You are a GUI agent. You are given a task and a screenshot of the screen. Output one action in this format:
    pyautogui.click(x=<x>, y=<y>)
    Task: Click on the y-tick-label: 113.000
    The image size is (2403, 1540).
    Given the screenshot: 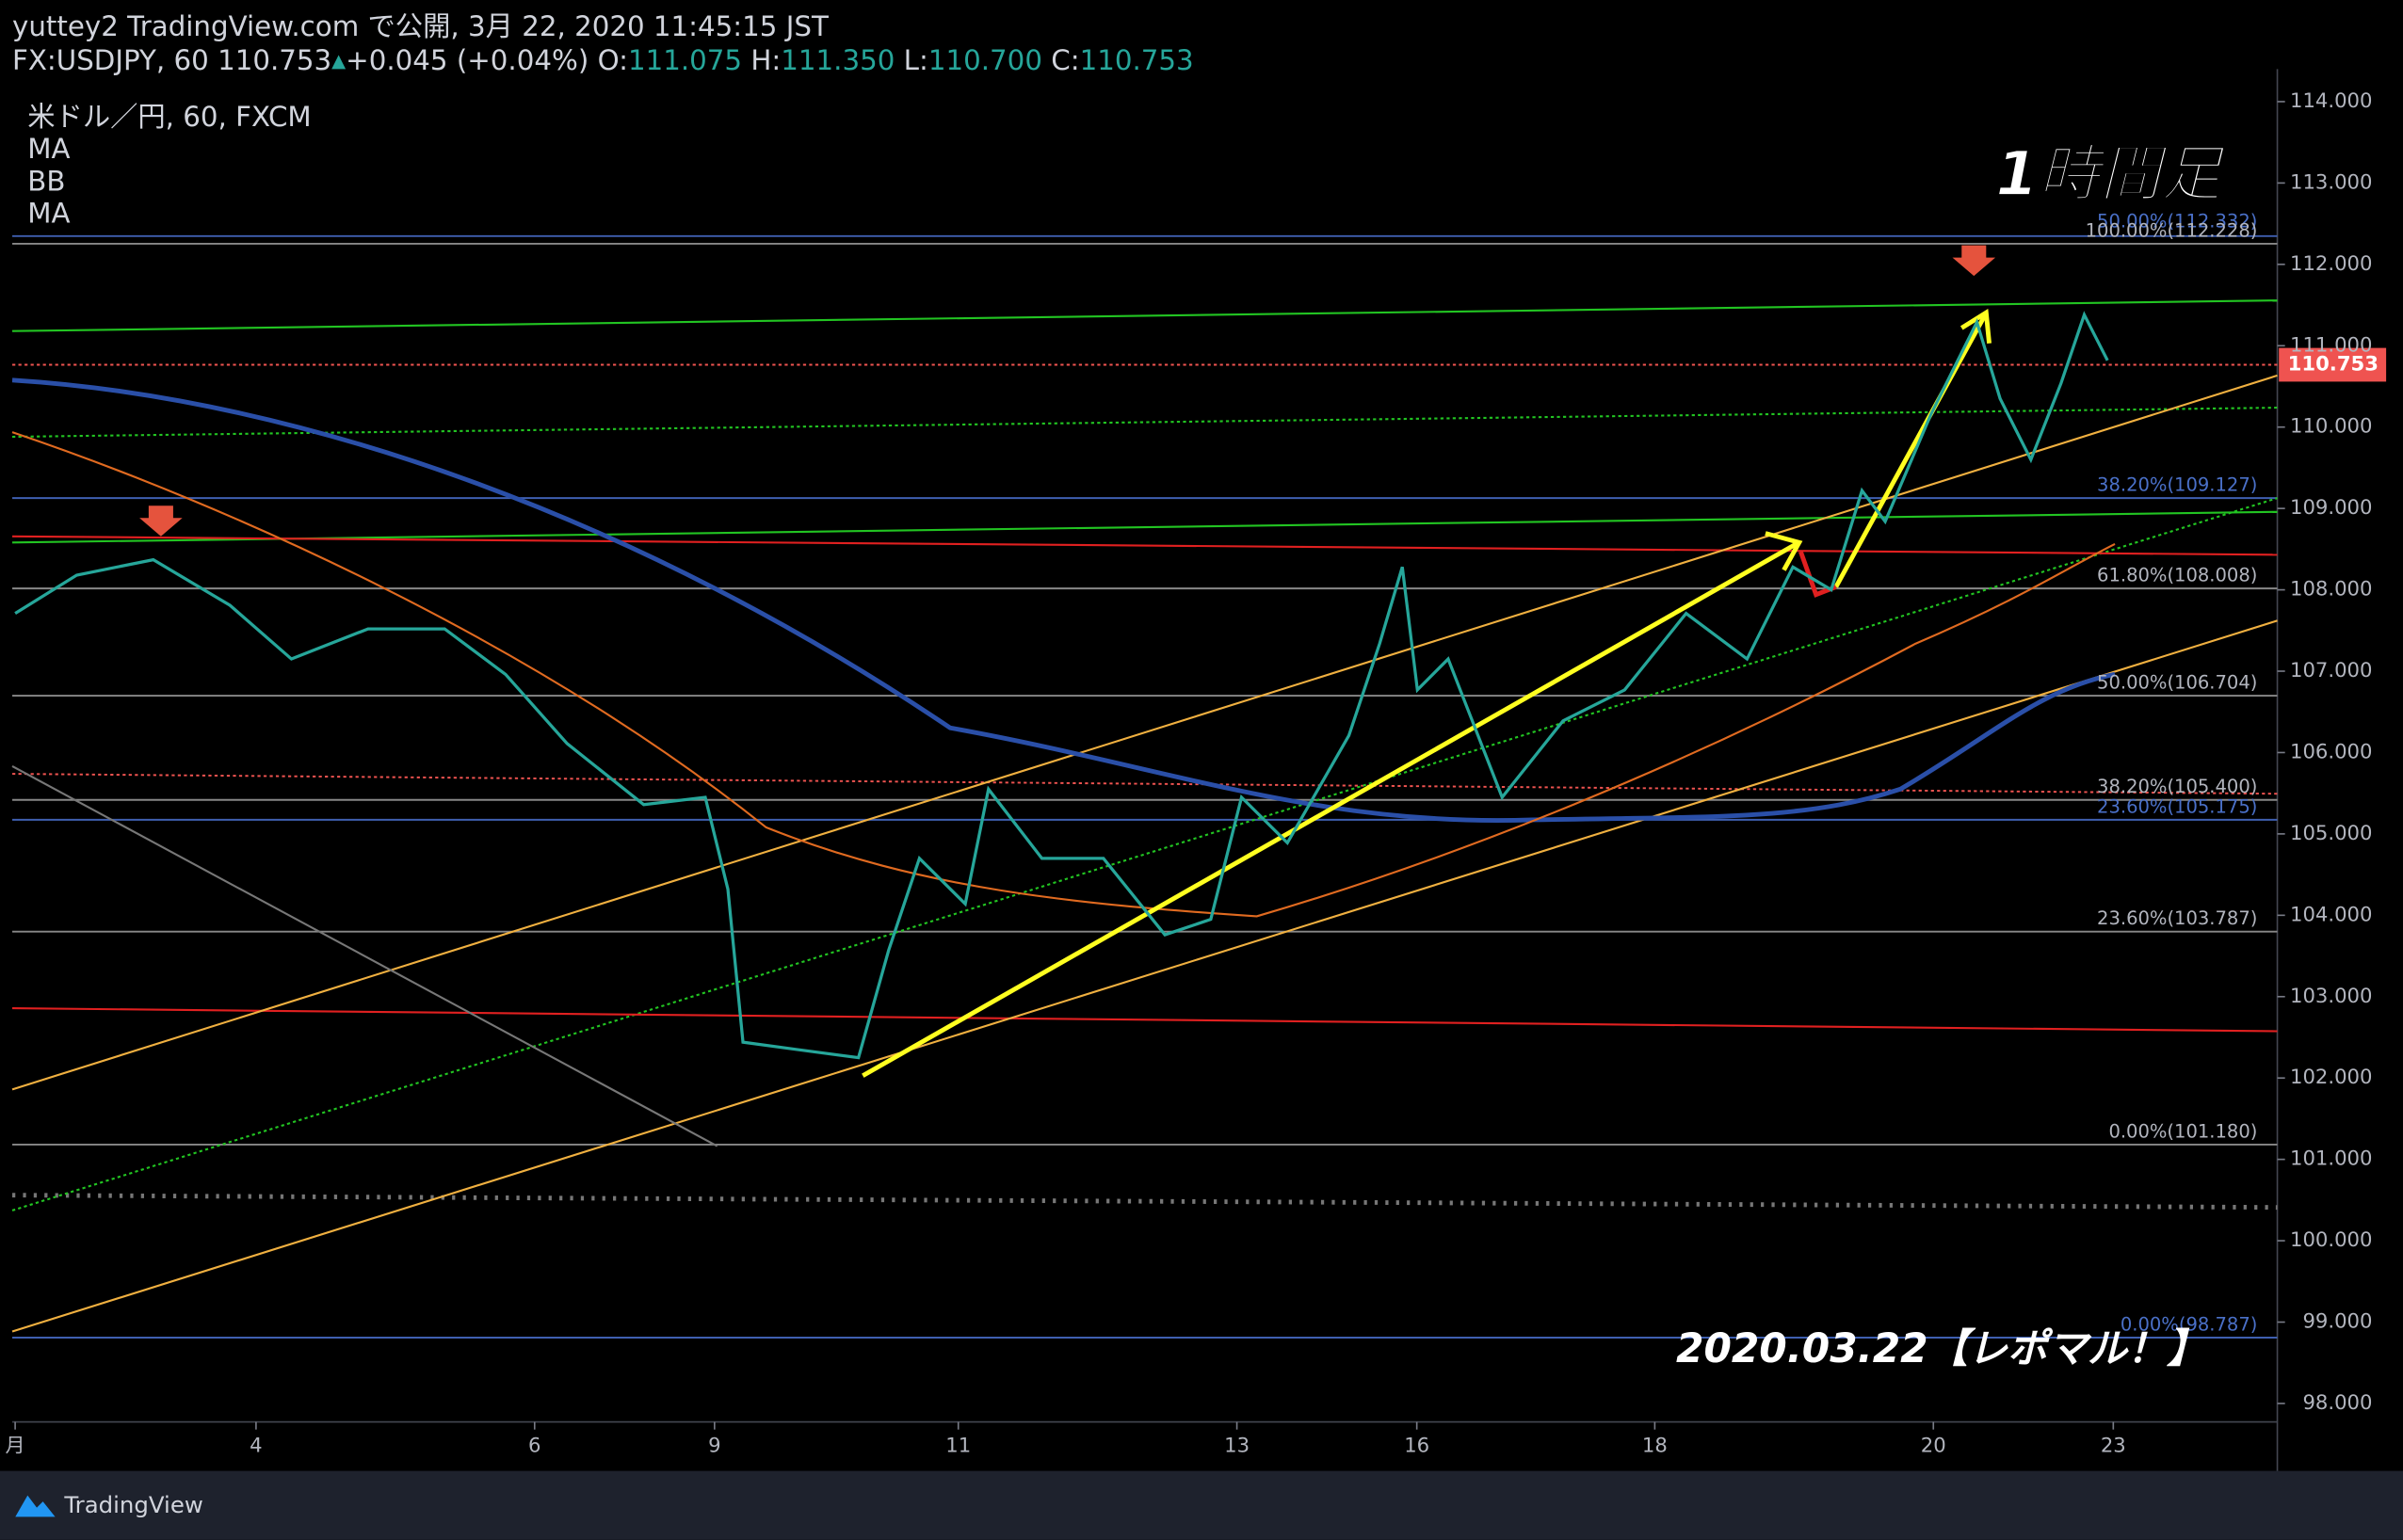 What is the action you would take?
    pyautogui.click(x=2331, y=181)
    